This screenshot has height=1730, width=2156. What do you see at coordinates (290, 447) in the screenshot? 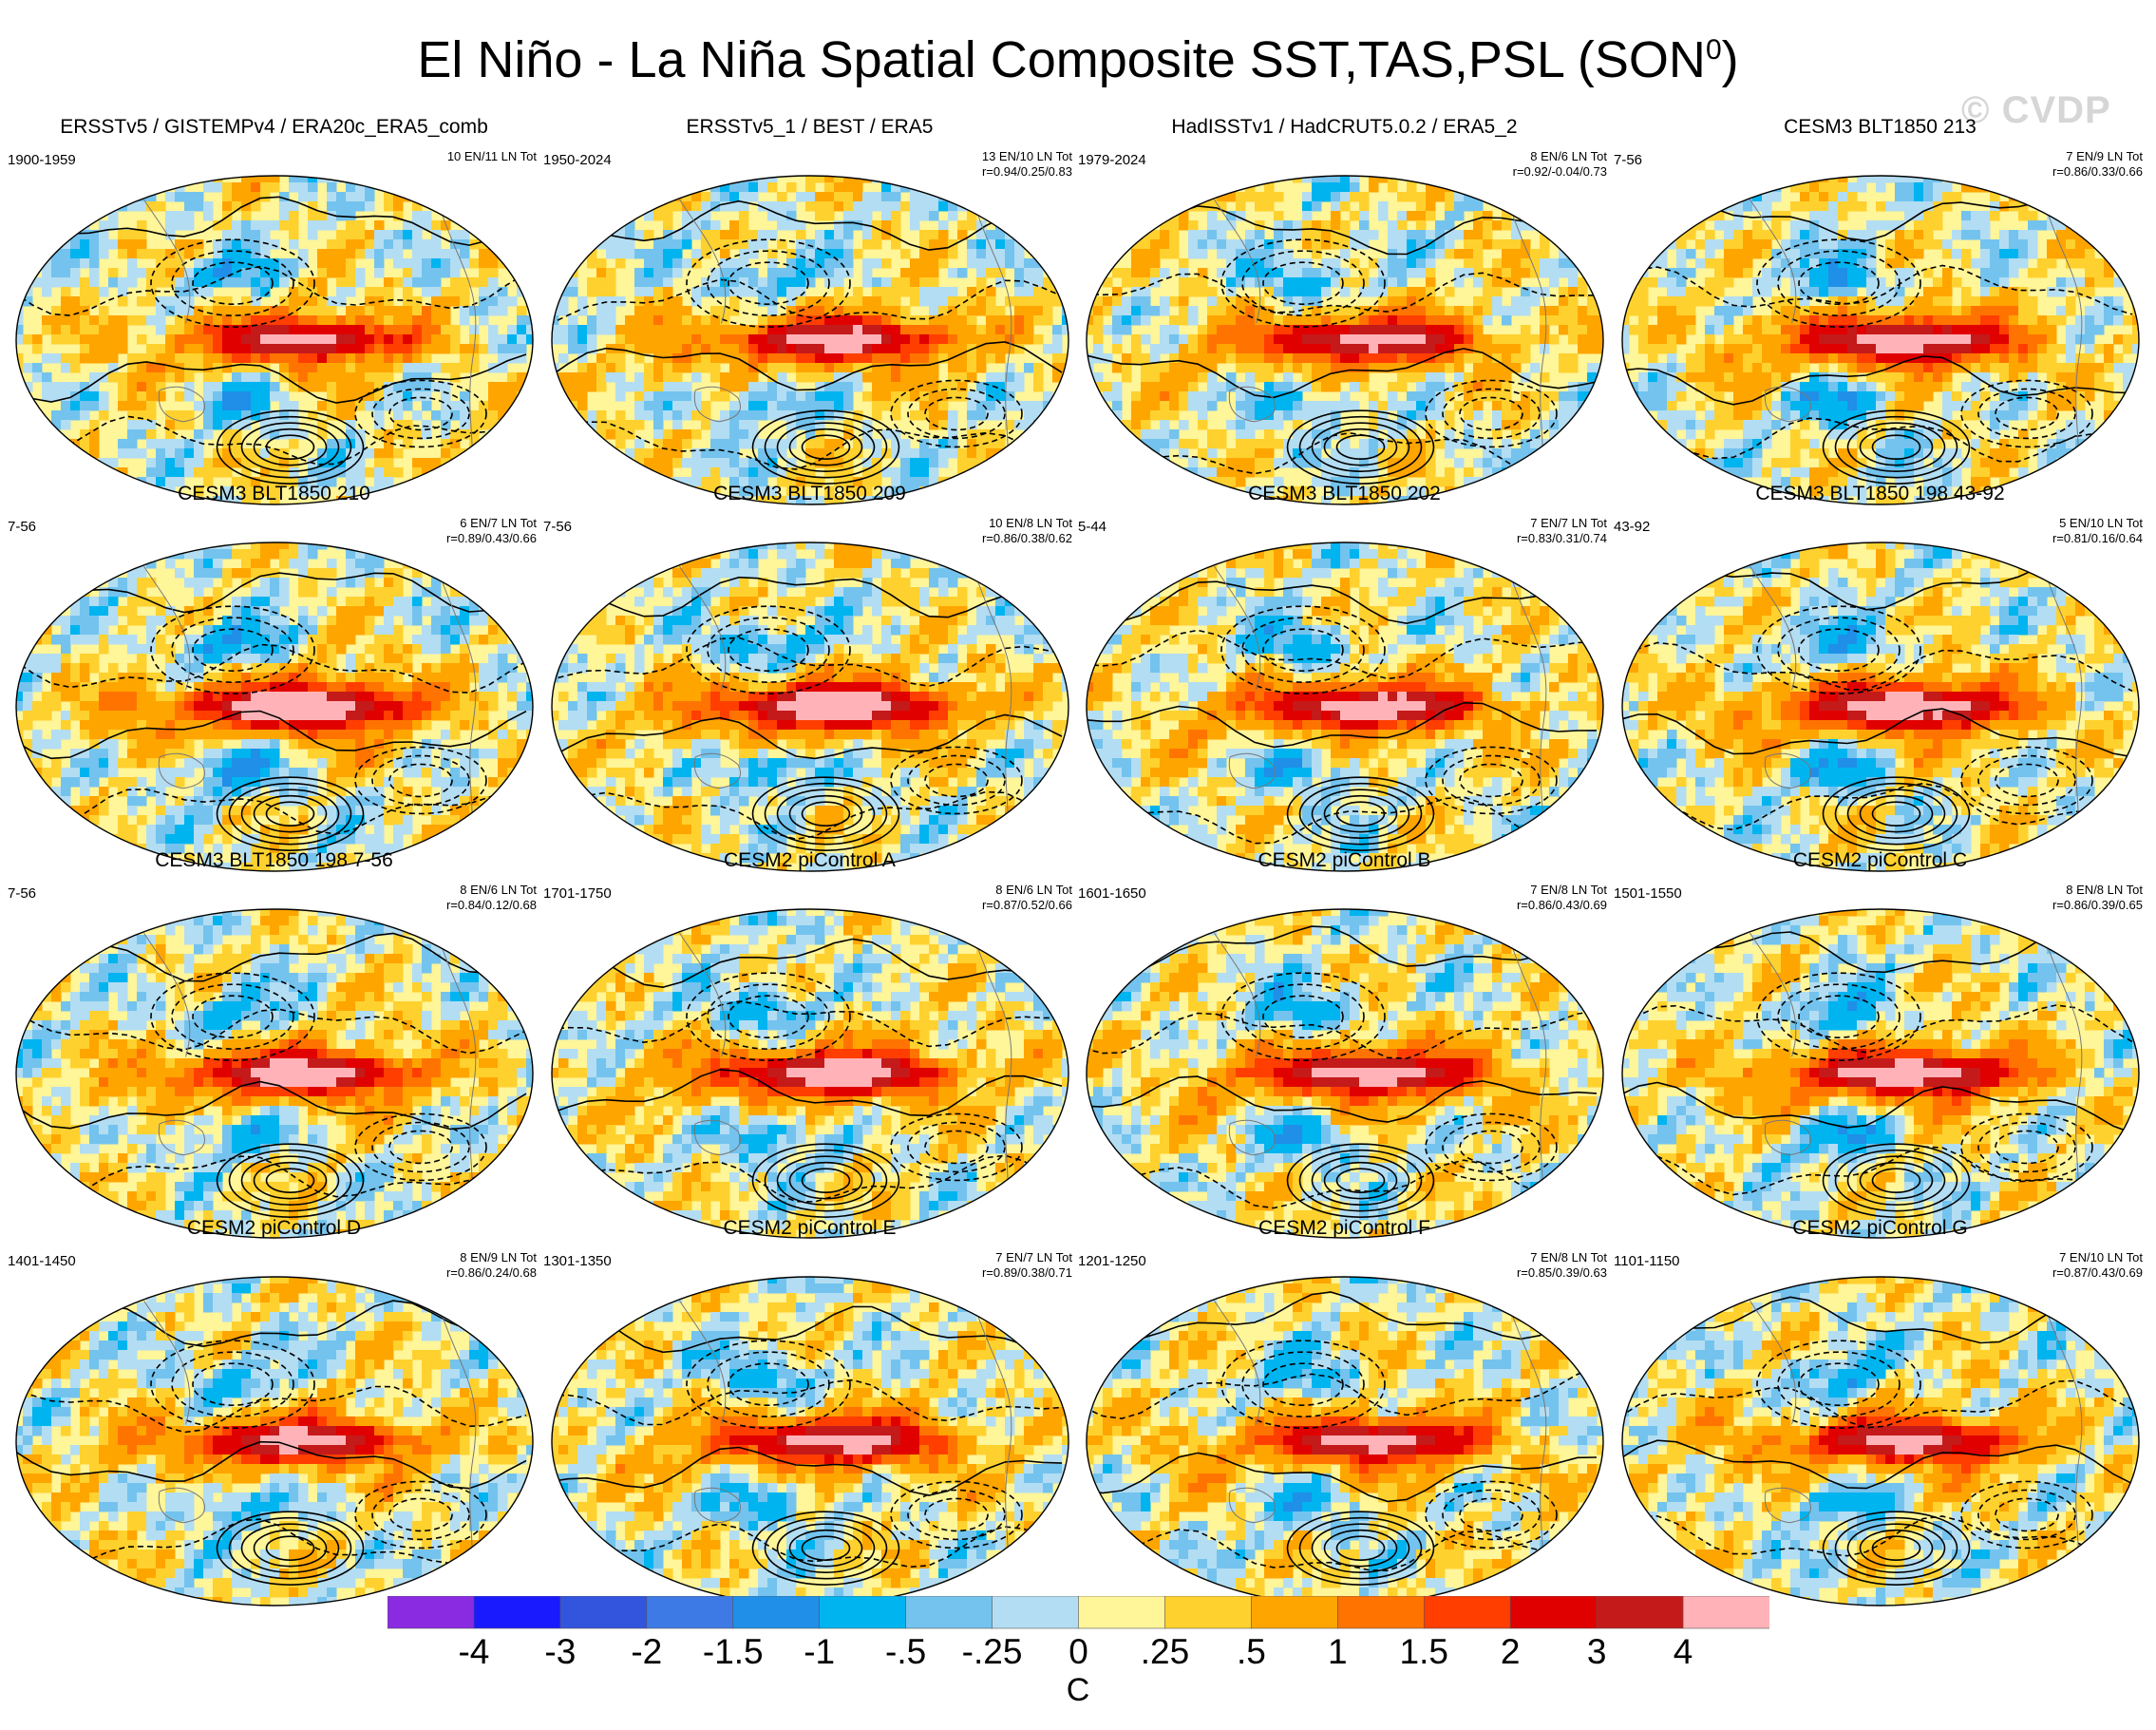
I see `psl-contour-positive` at bounding box center [290, 447].